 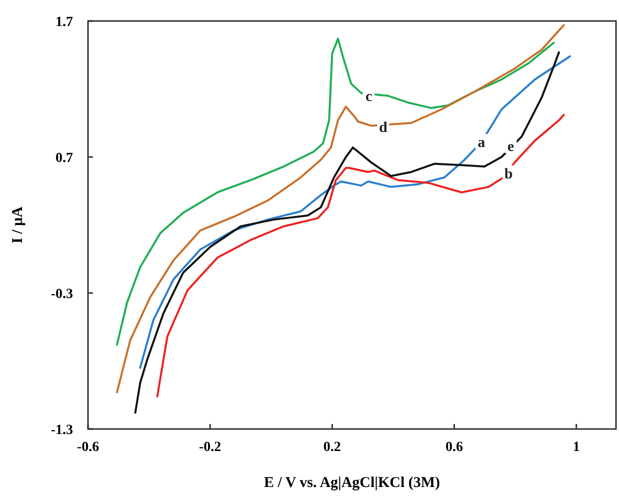 What do you see at coordinates (332, 447) in the screenshot?
I see `x-tick-label: 0.2` at bounding box center [332, 447].